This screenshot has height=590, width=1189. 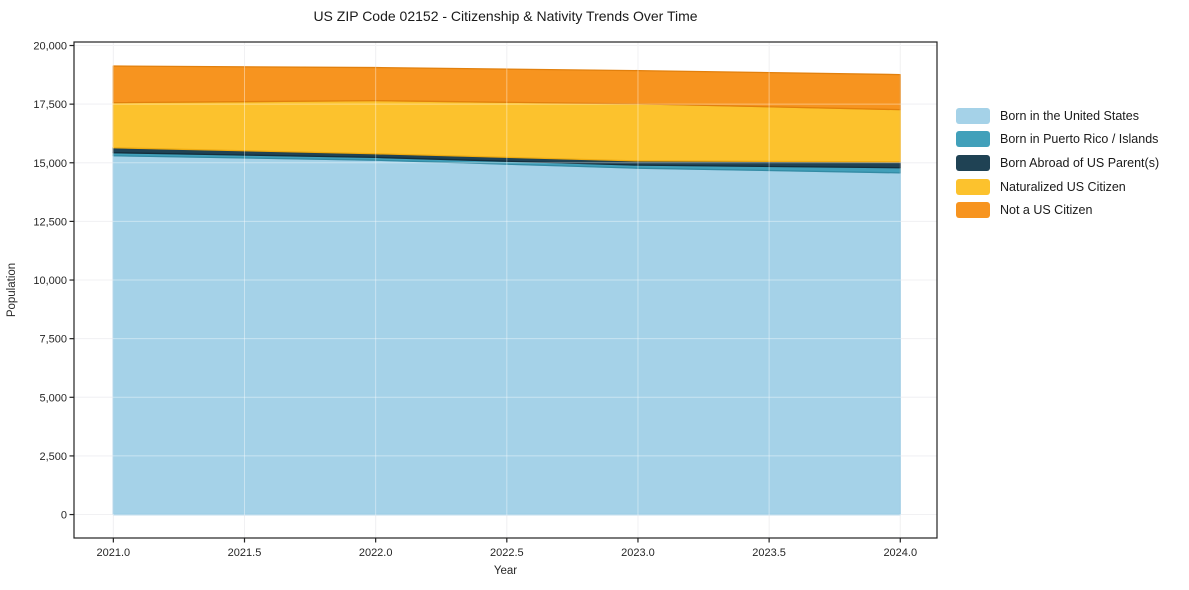 I want to click on y-tick-label: 17,500, so click(x=50, y=105).